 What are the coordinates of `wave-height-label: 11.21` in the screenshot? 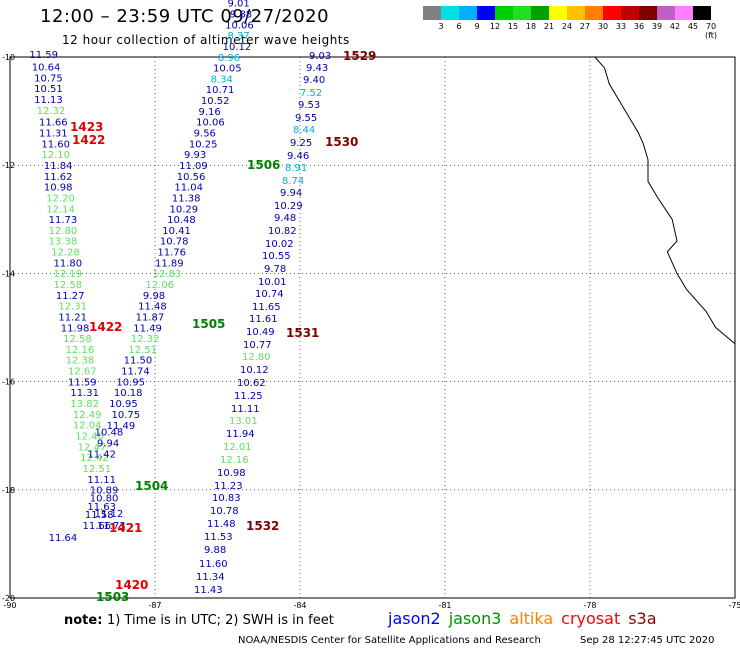 It's located at (72, 317).